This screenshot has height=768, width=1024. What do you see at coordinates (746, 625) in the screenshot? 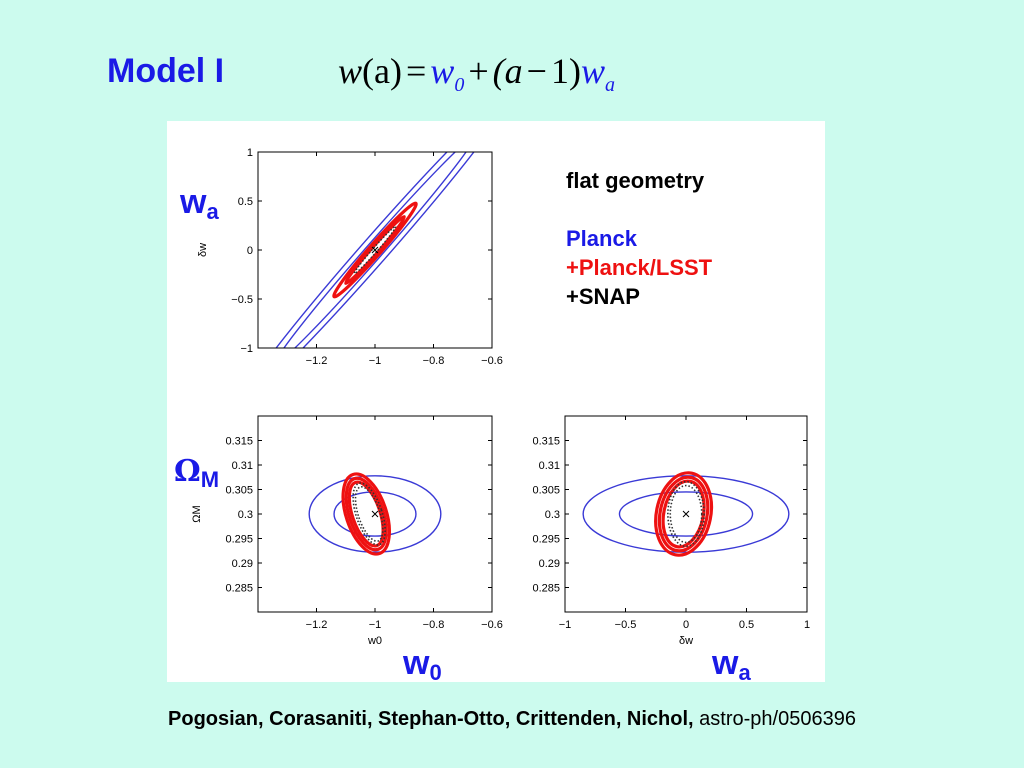
I see `x-tick-label: 0.5` at bounding box center [746, 625].